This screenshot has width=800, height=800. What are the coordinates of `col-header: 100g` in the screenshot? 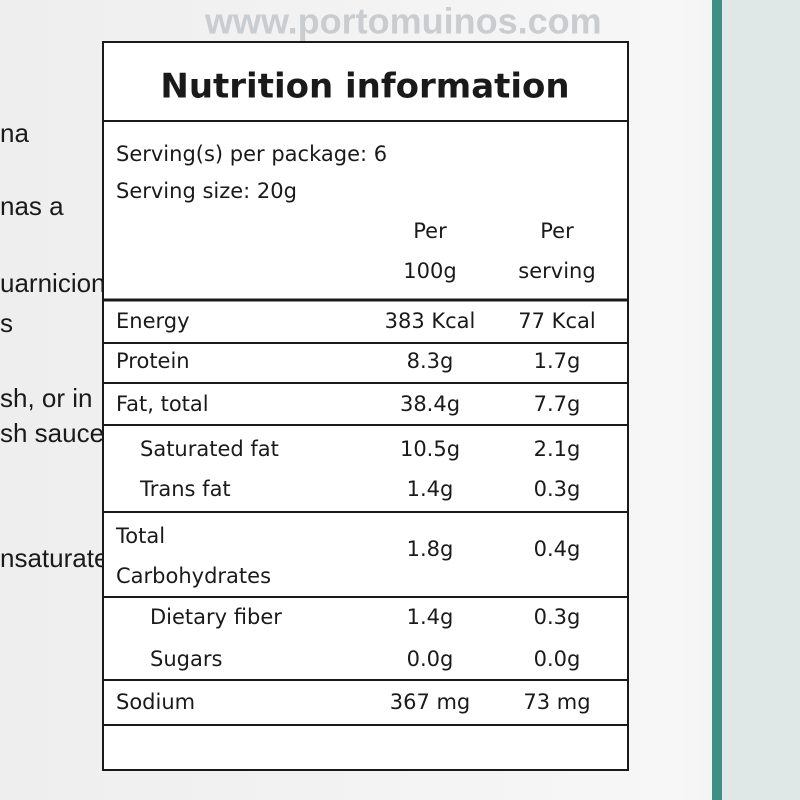 It's located at (429, 271).